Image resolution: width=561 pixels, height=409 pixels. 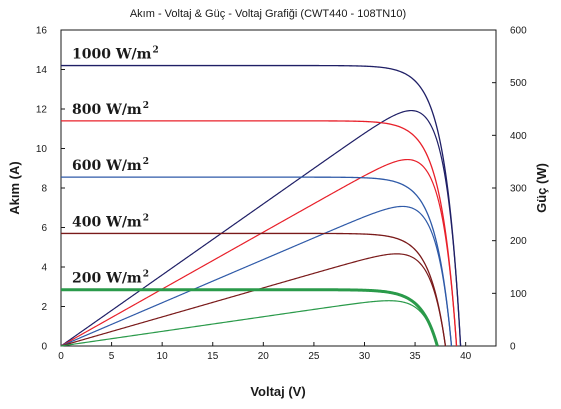 I want to click on y-tick-label: 6, so click(x=44, y=228).